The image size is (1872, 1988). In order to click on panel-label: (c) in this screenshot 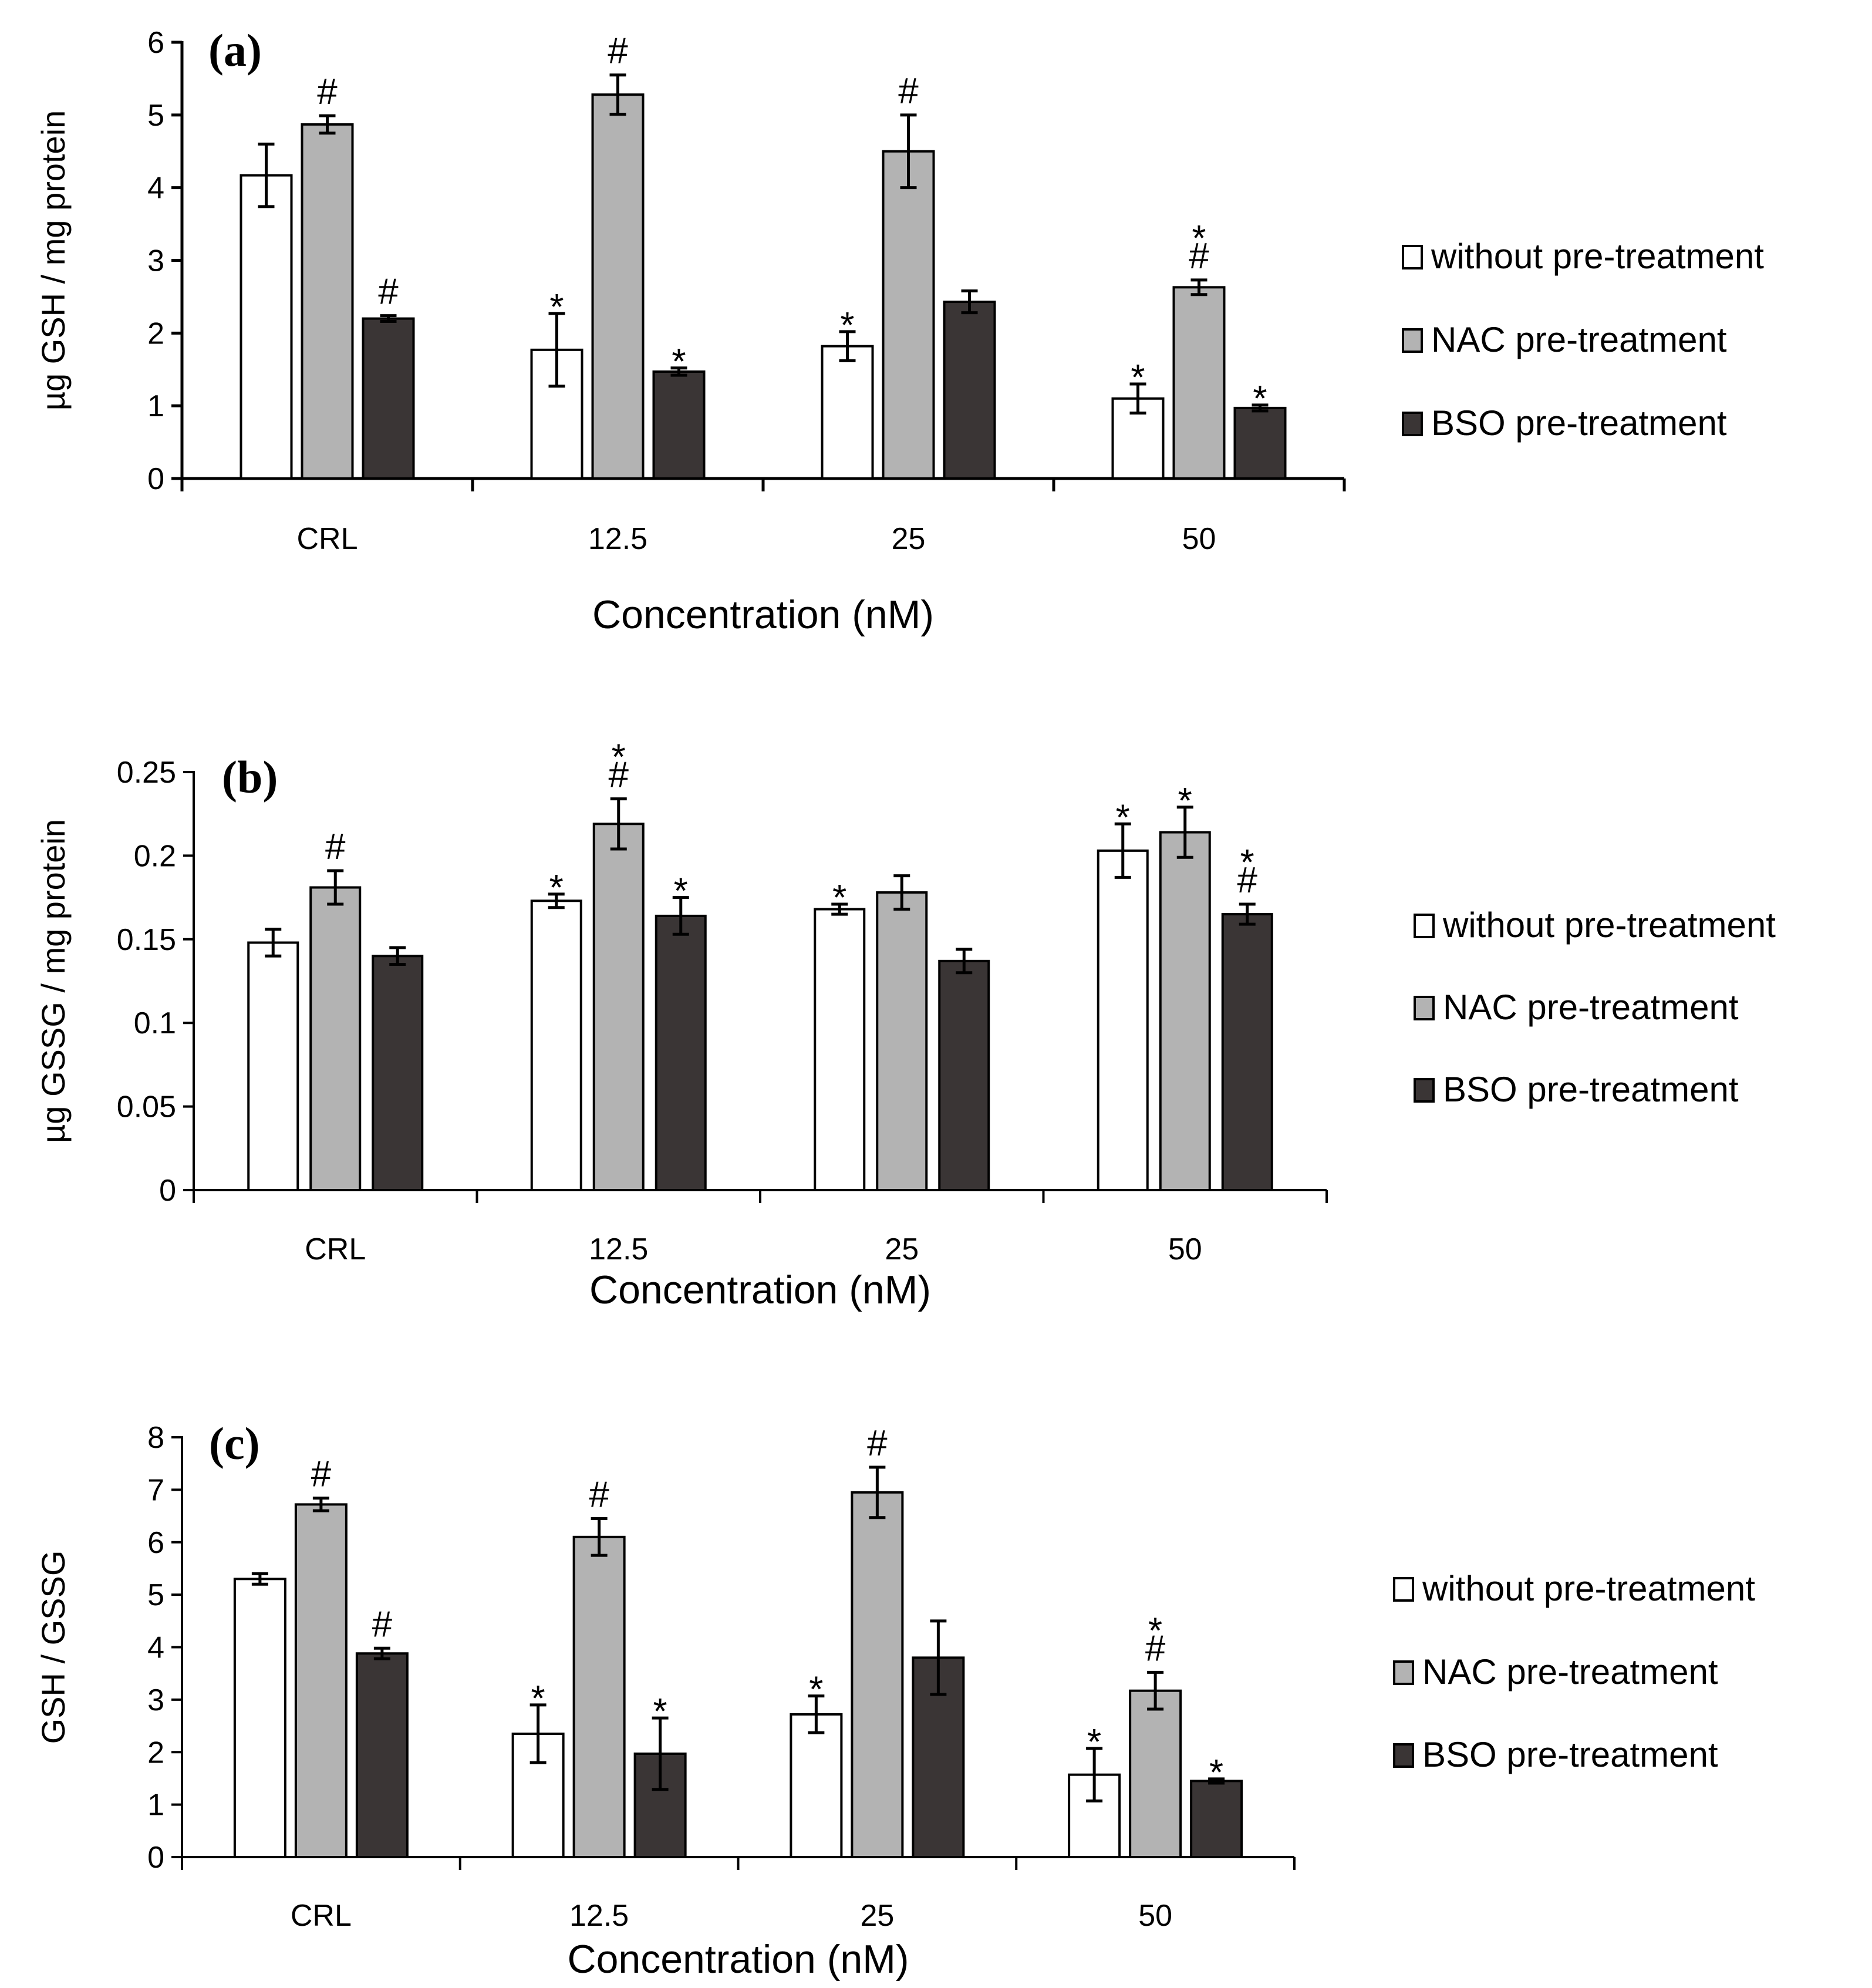, I will do `click(234, 1444)`.